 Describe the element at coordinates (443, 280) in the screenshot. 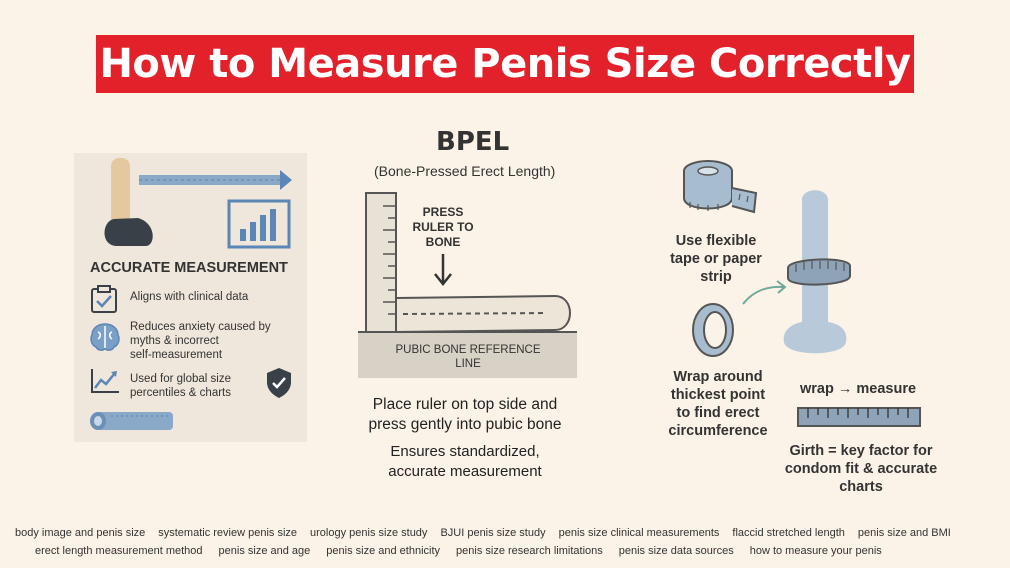

I see `down-arrow-icon` at that location.